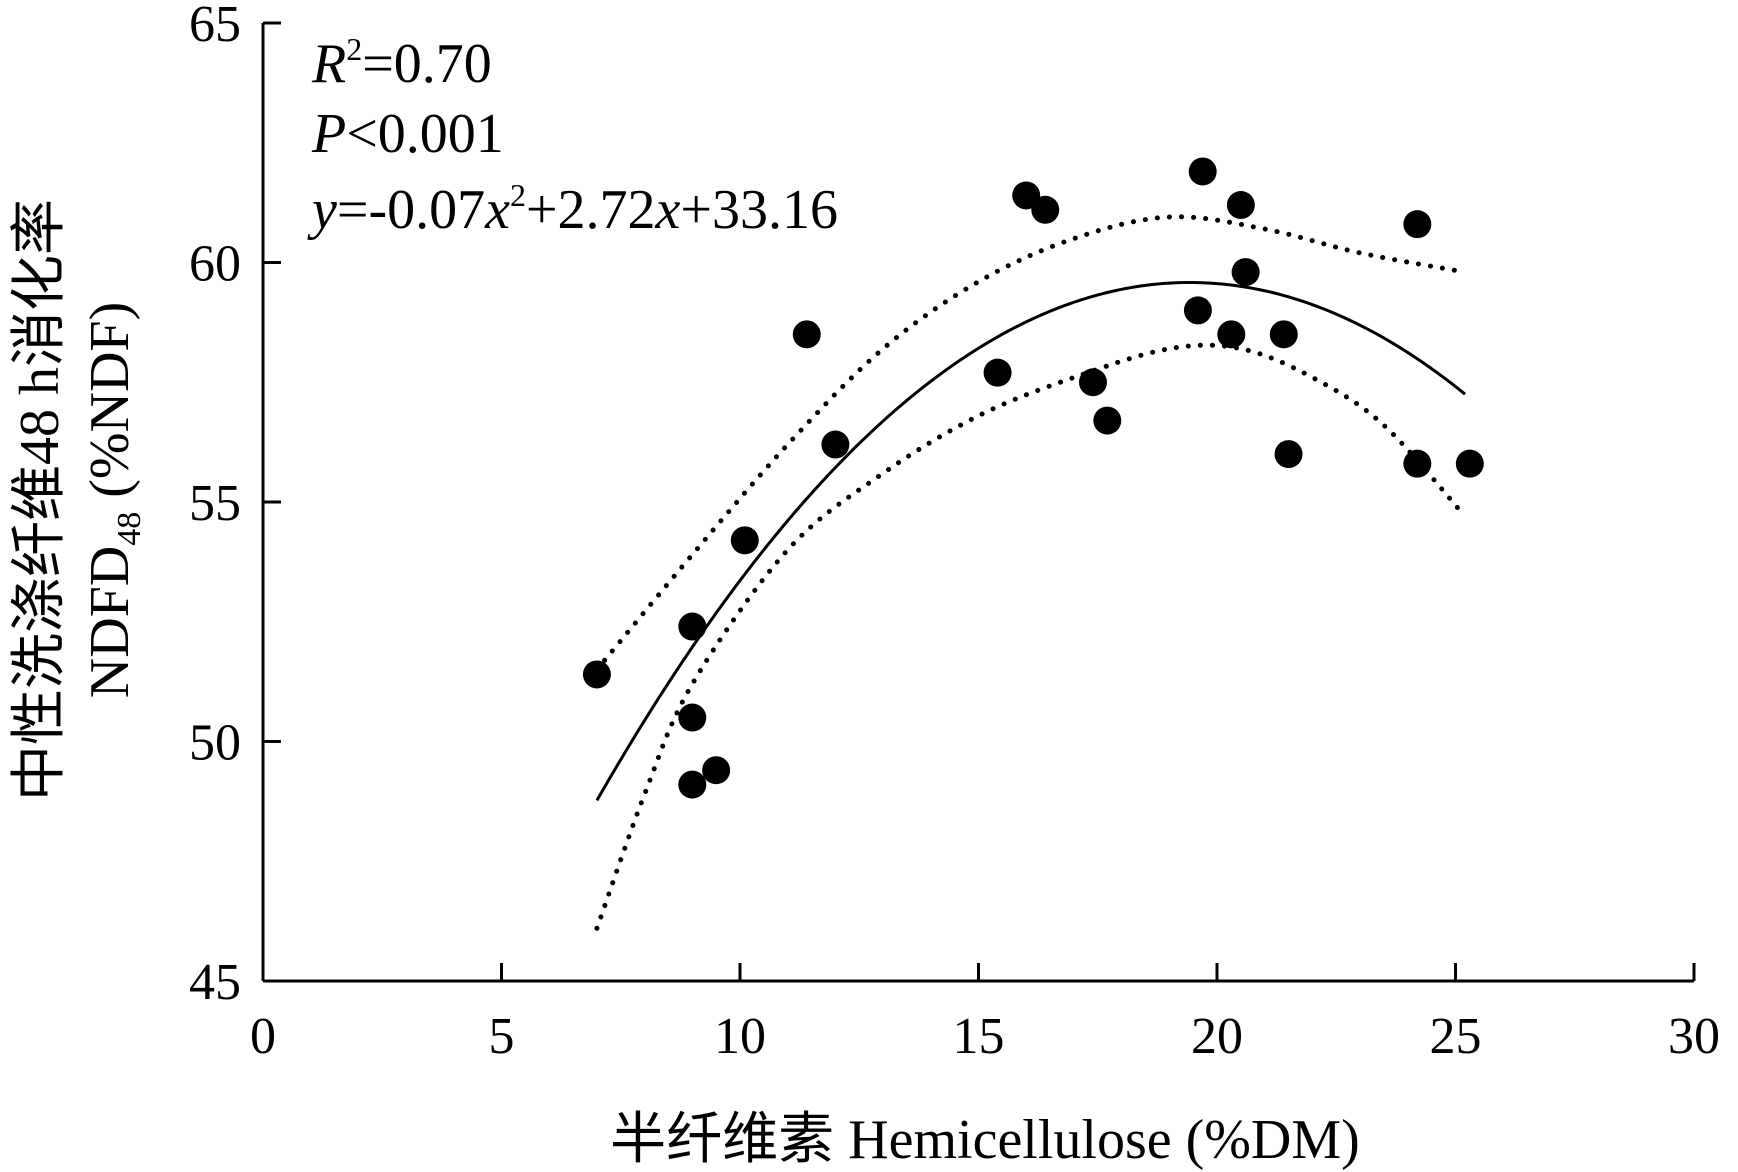 This screenshot has width=1738, height=1172. I want to click on x-tick-label: 0, so click(263, 1036).